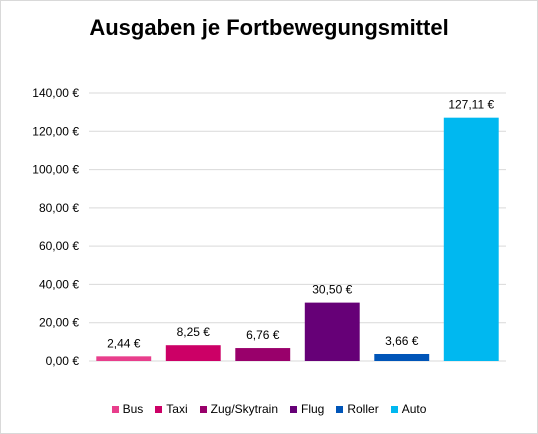  What do you see at coordinates (471, 105) in the screenshot?
I see `data-label: 127,11 €` at bounding box center [471, 105].